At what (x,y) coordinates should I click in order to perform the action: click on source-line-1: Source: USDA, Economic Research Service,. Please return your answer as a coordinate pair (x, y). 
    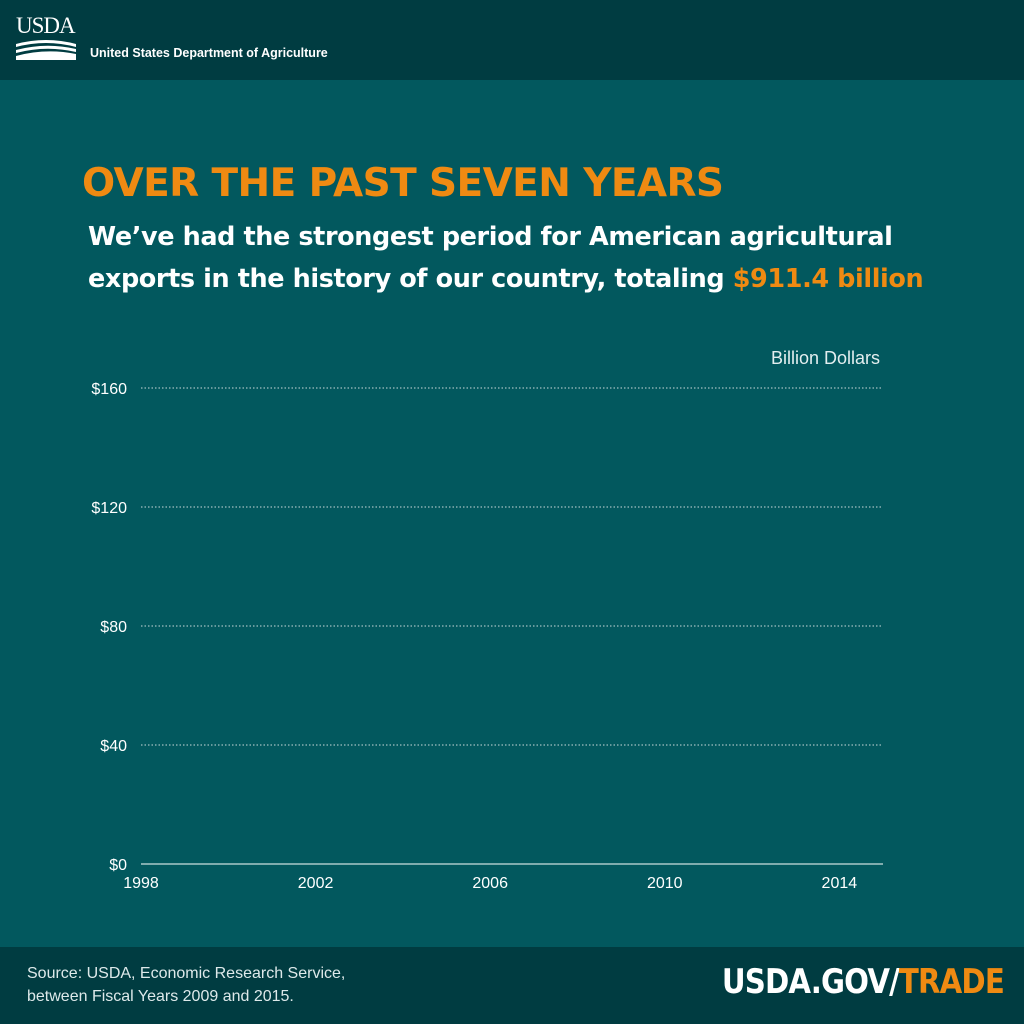
    Looking at the image, I should click on (186, 973).